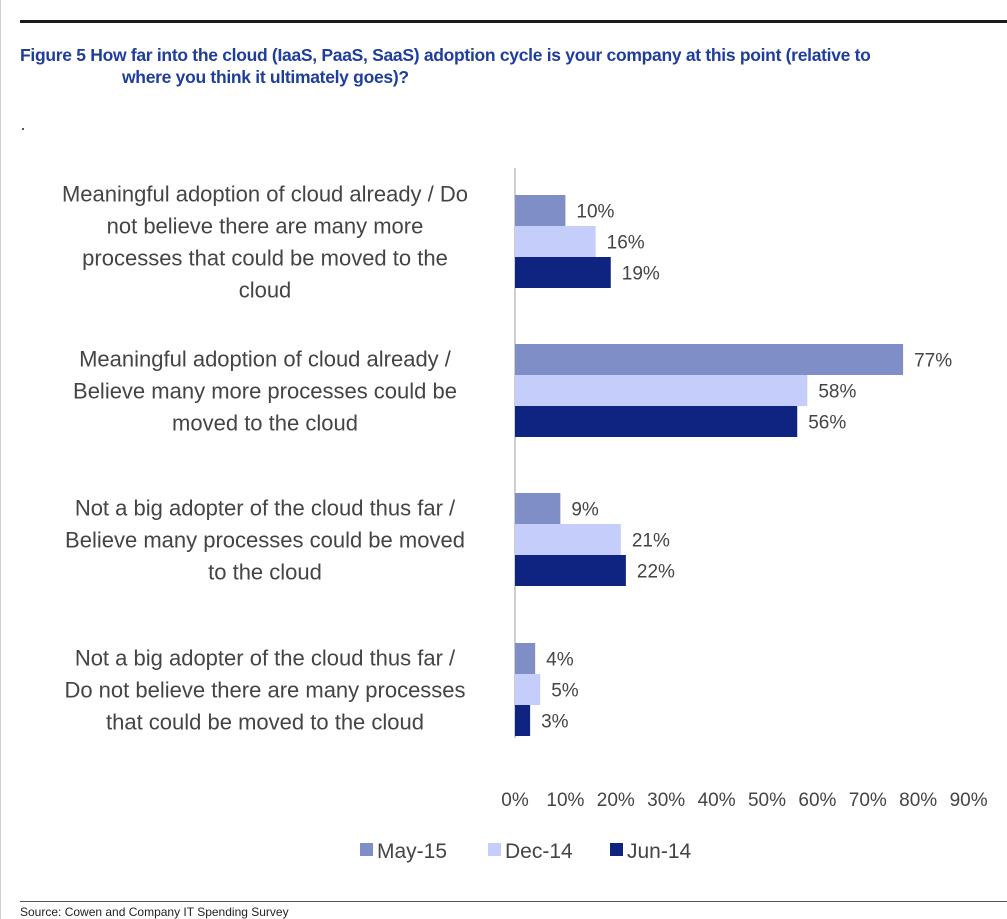  Describe the element at coordinates (651, 541) in the screenshot. I see `data-label-dec-14-3: 21%` at that location.